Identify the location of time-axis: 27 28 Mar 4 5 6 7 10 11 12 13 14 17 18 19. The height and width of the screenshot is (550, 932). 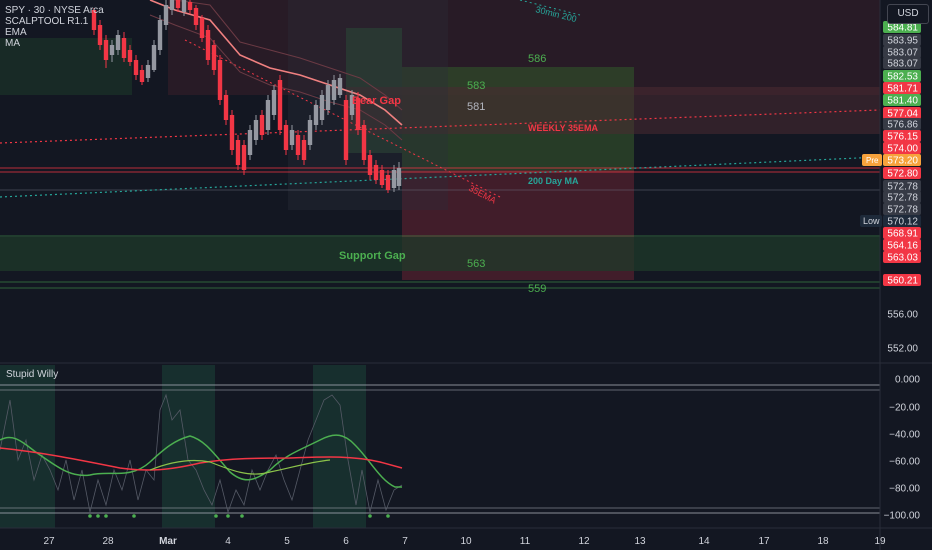
(464, 541).